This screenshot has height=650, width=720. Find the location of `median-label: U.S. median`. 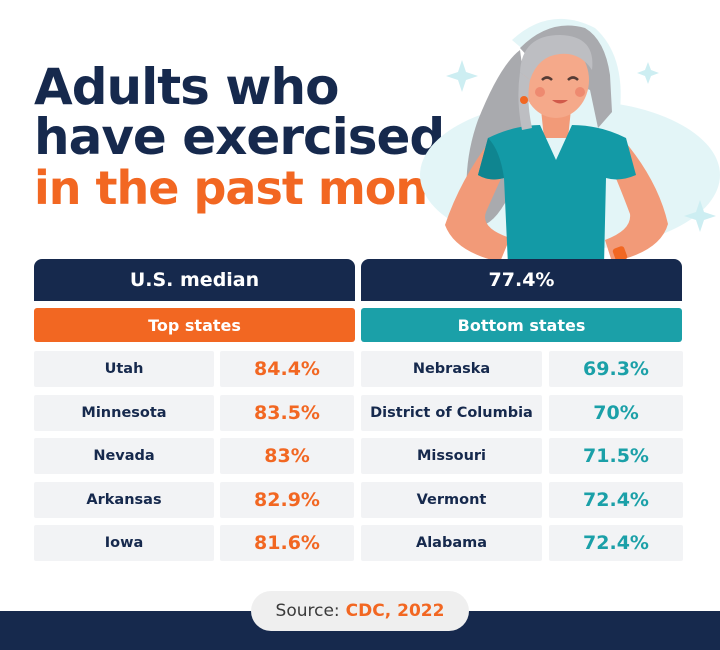

median-label: U.S. median is located at coordinates (194, 280).